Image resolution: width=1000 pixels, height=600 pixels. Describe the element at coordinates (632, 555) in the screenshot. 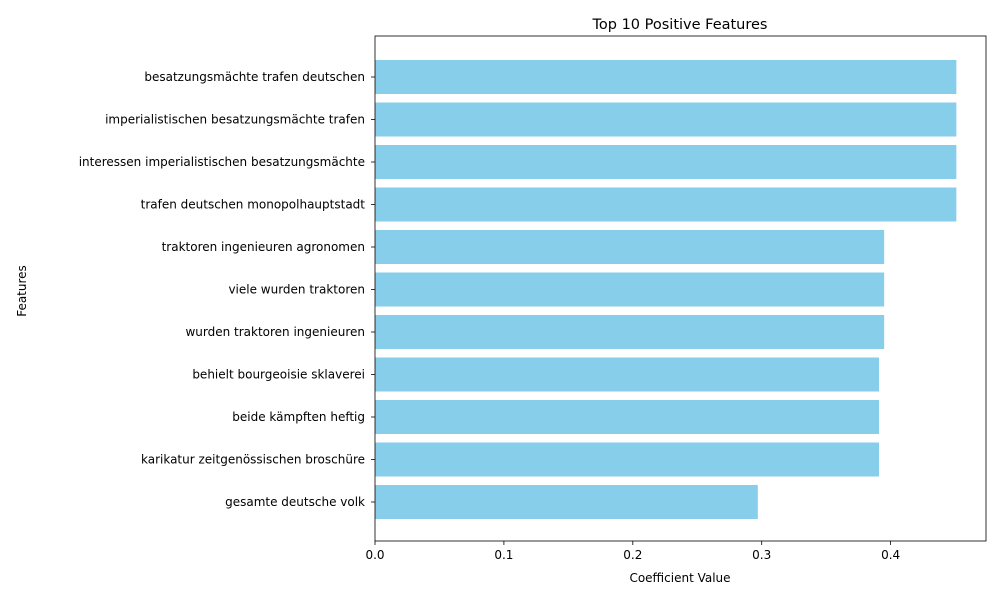

I see `x-tick-label: 0.2` at that location.